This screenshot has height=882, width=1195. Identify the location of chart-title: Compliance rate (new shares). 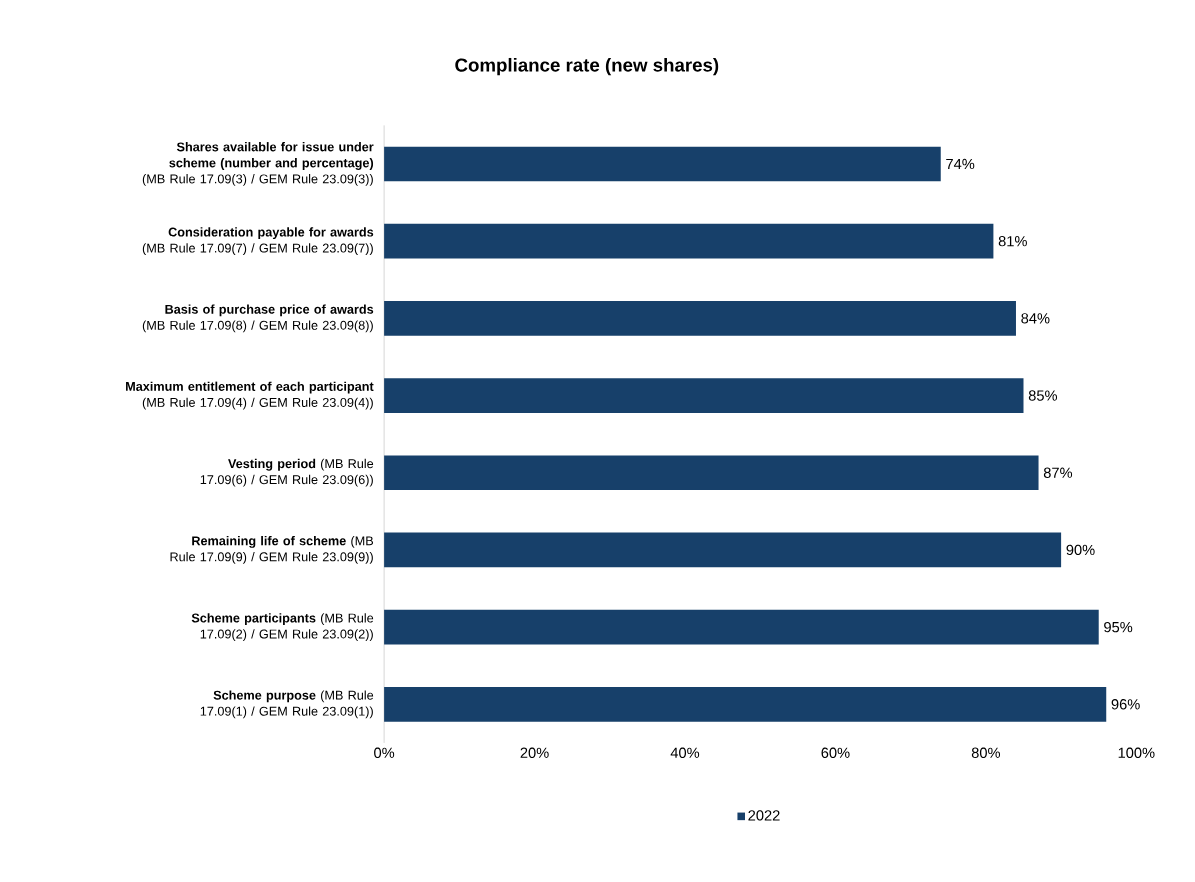
(587, 67).